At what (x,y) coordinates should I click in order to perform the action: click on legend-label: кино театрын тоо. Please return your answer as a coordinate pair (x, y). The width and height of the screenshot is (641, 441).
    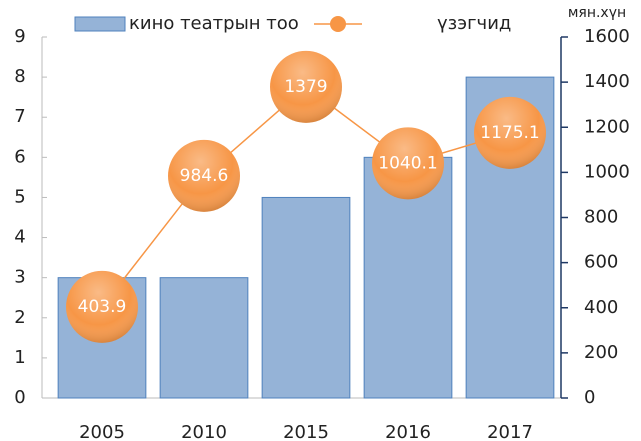
    Looking at the image, I should click on (214, 23).